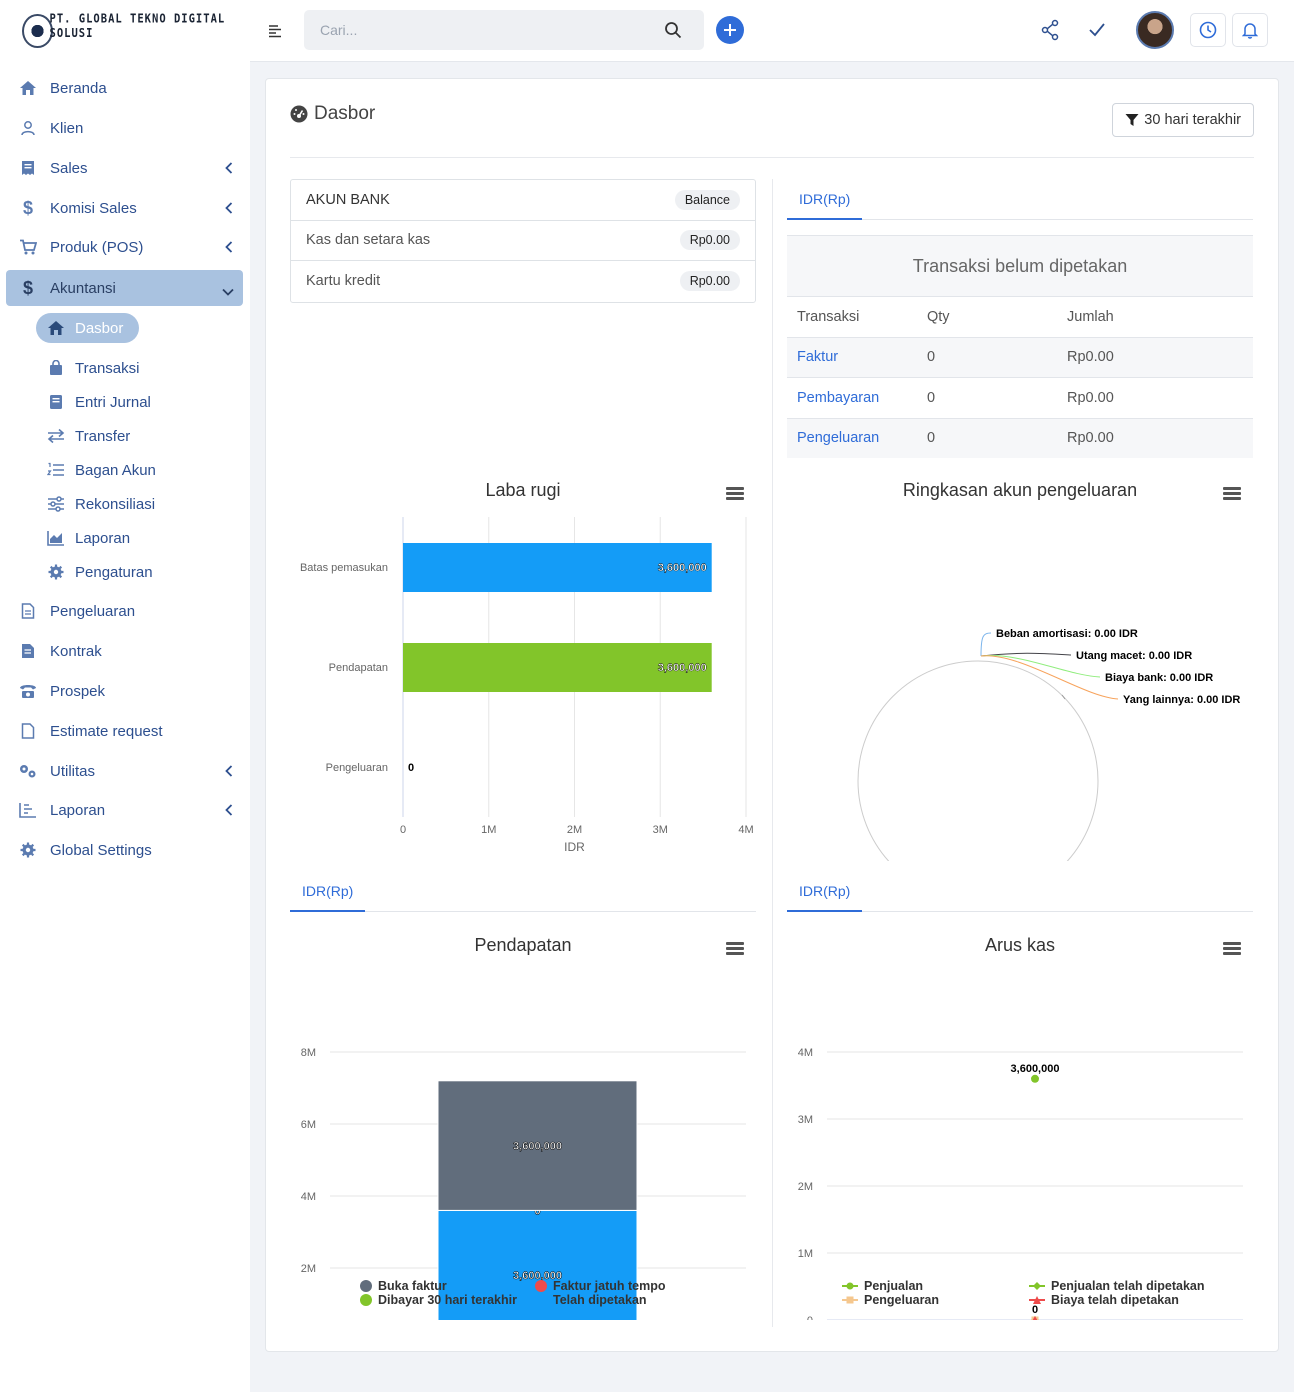 This screenshot has width=1294, height=1392. Describe the element at coordinates (523, 241) in the screenshot. I see `bank-account-row: Kas dan setara kas Rp0.00` at that location.